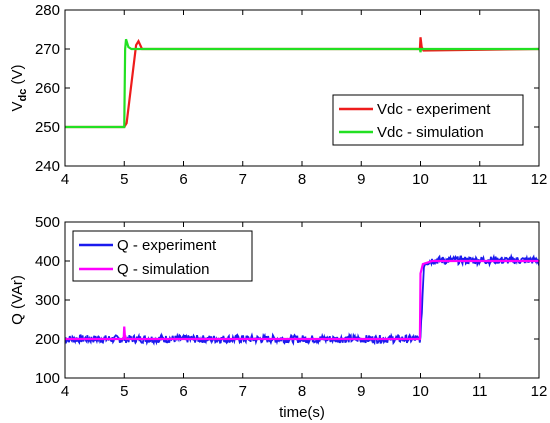  Describe the element at coordinates (539, 179) in the screenshot. I see `vdc-x-tick-label: 12` at that location.